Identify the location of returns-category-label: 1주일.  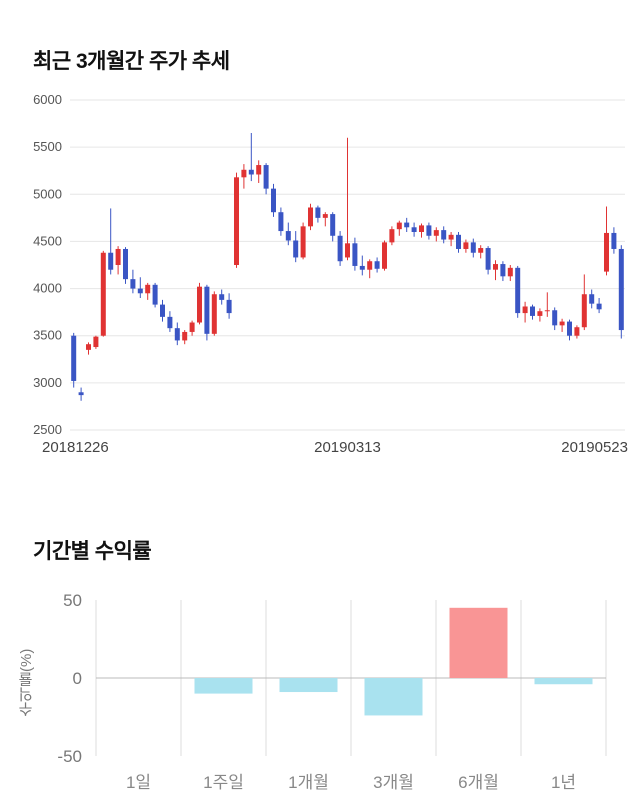
(223, 782).